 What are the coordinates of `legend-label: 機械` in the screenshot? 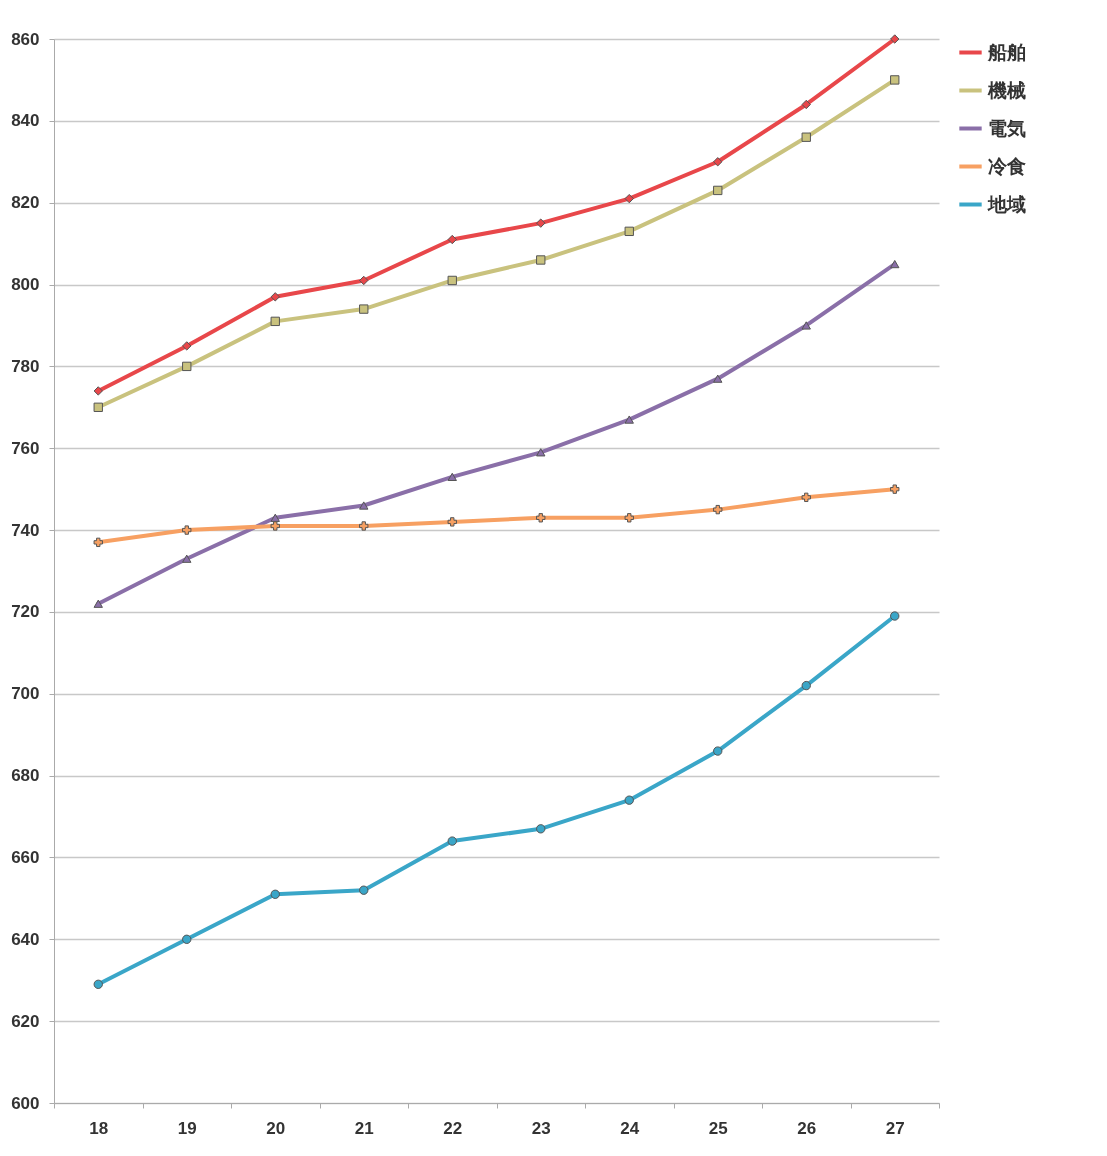 It's located at (1006, 90).